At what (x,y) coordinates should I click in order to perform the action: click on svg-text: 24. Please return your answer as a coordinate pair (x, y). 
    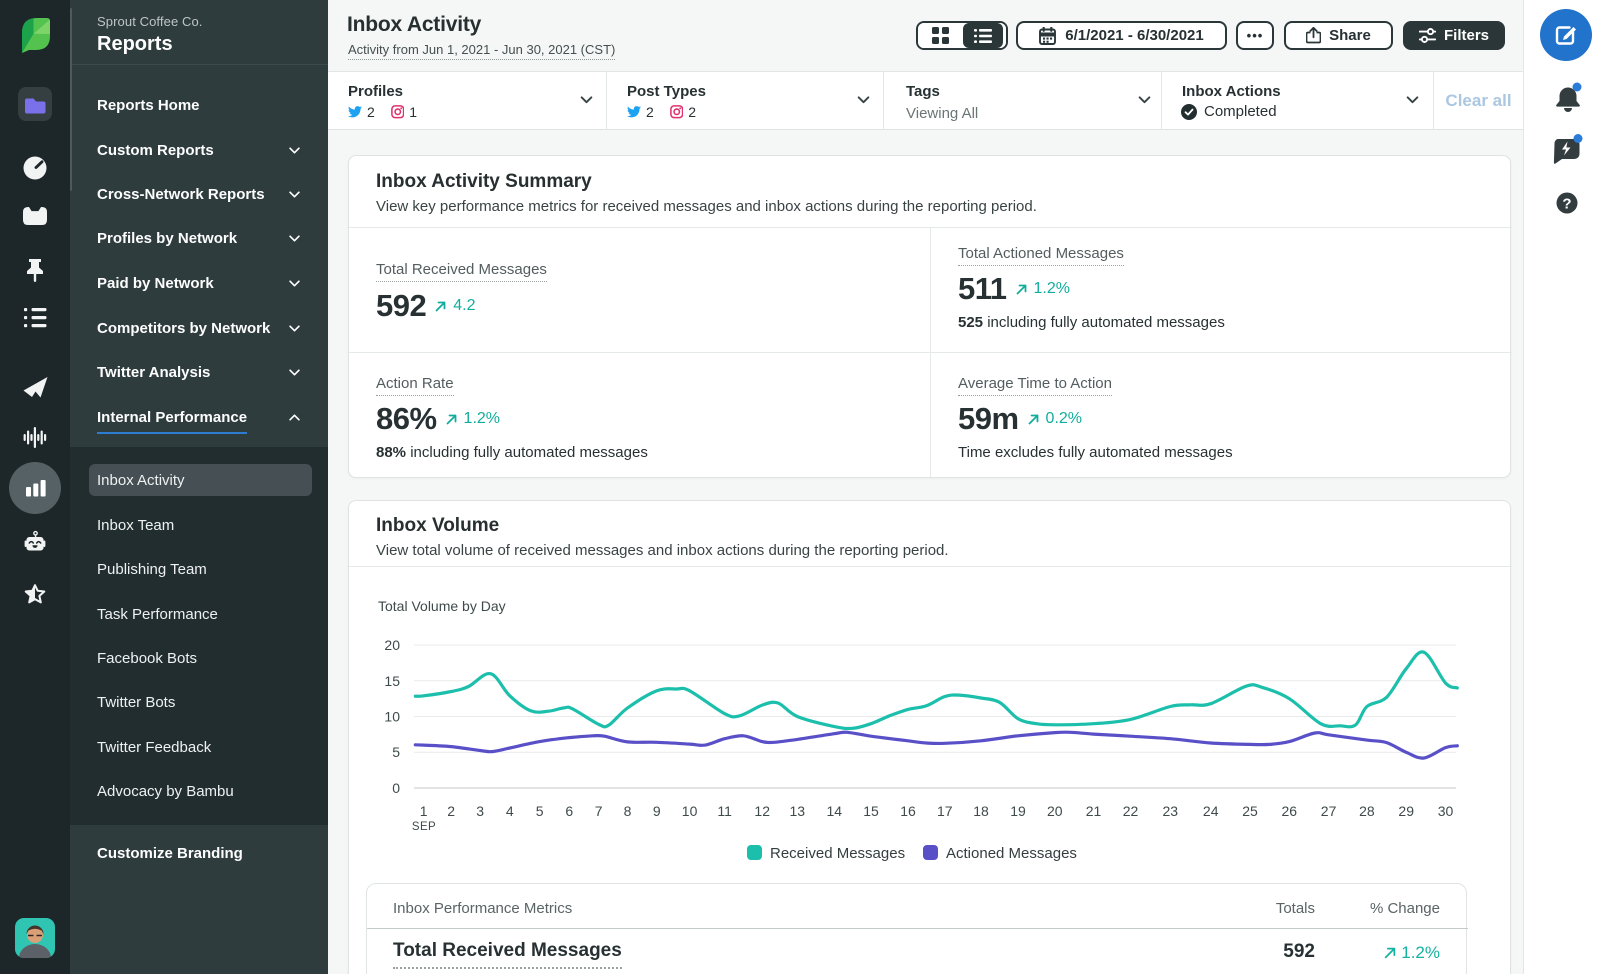
    Looking at the image, I should click on (1211, 811).